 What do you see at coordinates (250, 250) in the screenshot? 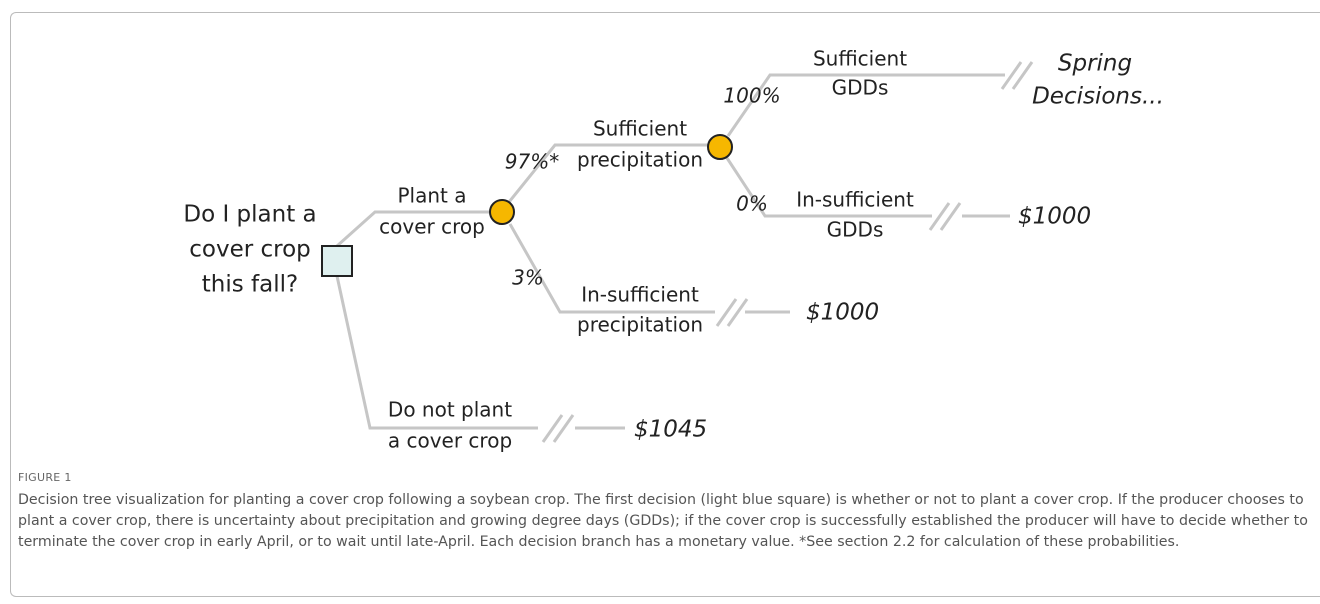
I see `question: cover crop` at bounding box center [250, 250].